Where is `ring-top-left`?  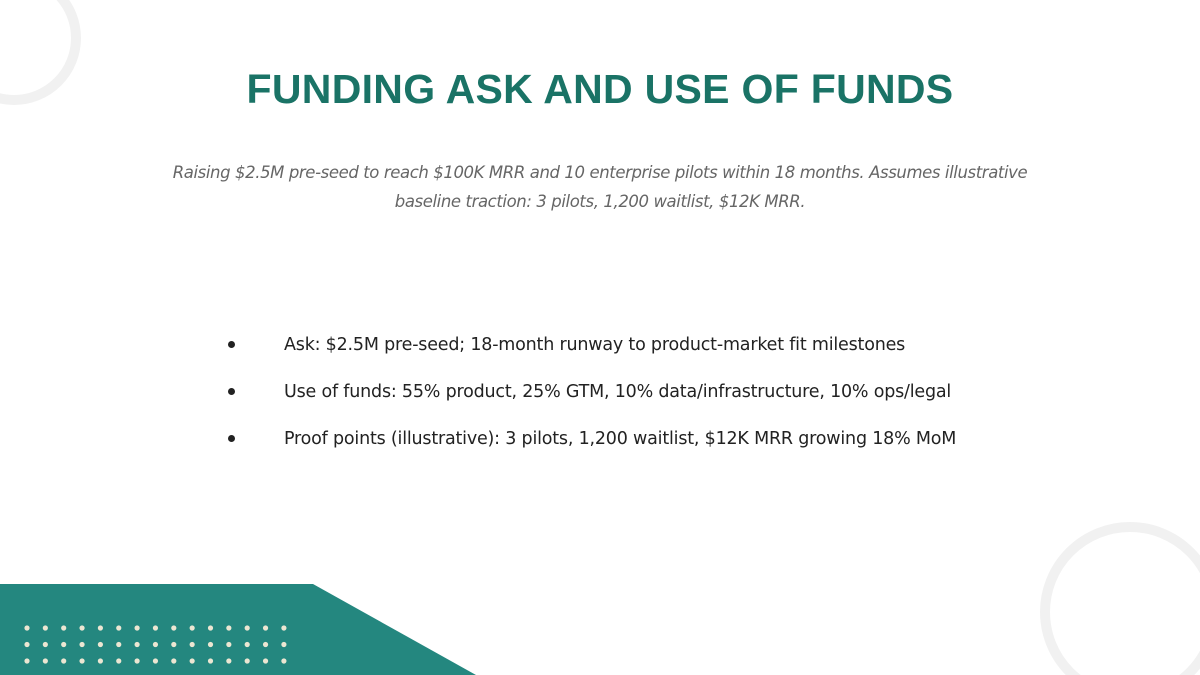 ring-top-left is located at coordinates (40, 52).